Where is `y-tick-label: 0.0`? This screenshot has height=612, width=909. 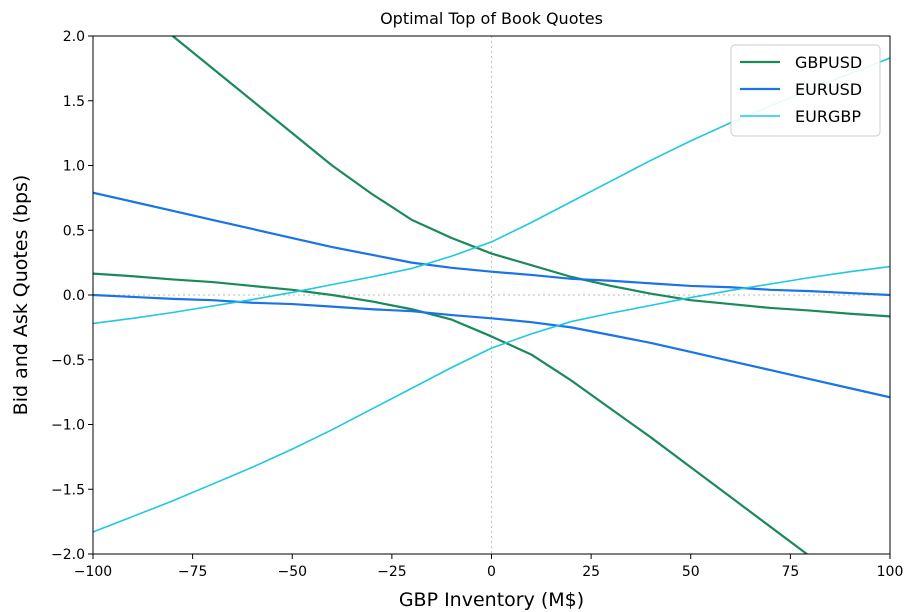
y-tick-label: 0.0 is located at coordinates (74, 296).